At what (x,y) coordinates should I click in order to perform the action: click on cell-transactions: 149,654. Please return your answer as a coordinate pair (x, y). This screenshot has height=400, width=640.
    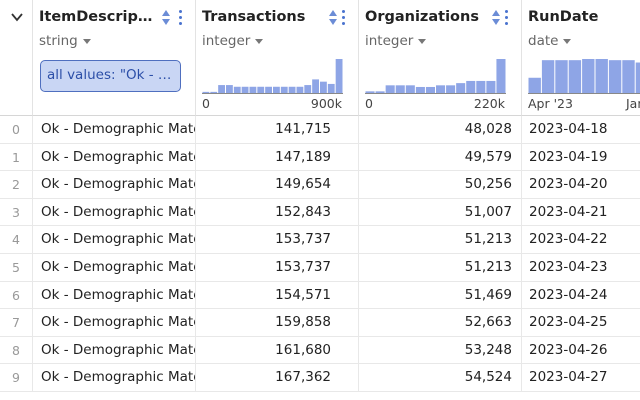
    Looking at the image, I should click on (277, 184).